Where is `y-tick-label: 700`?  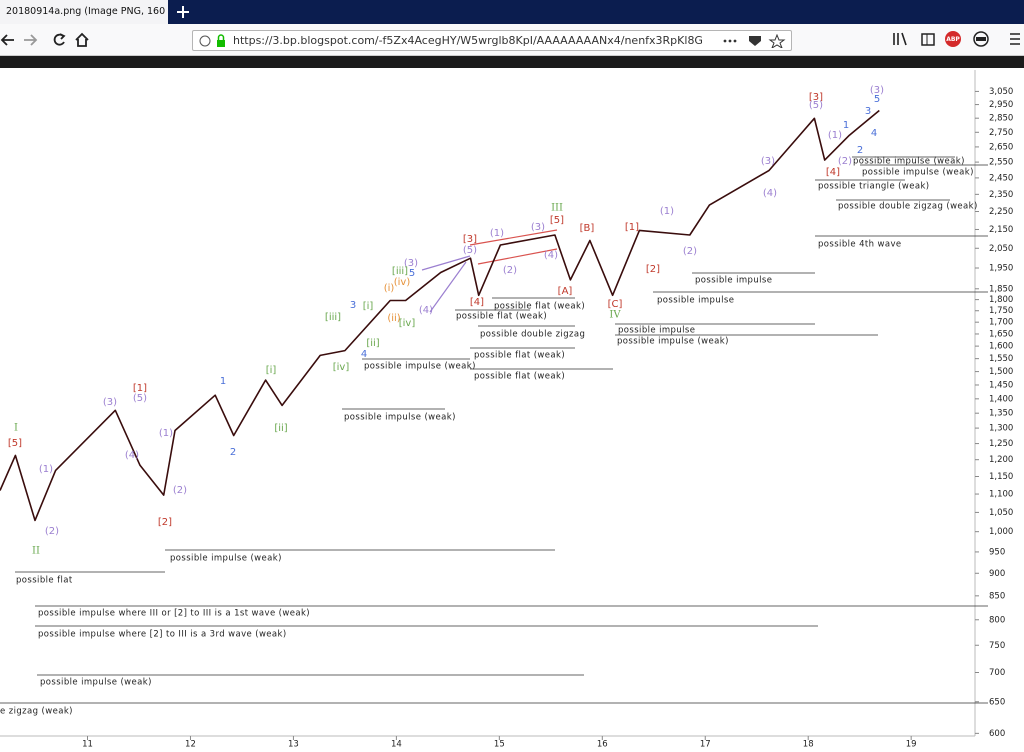
y-tick-label: 700 is located at coordinates (997, 673).